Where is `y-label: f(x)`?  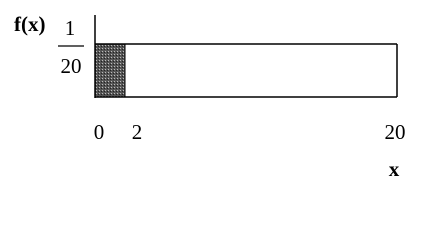
y-label: f(x) is located at coordinates (29, 24).